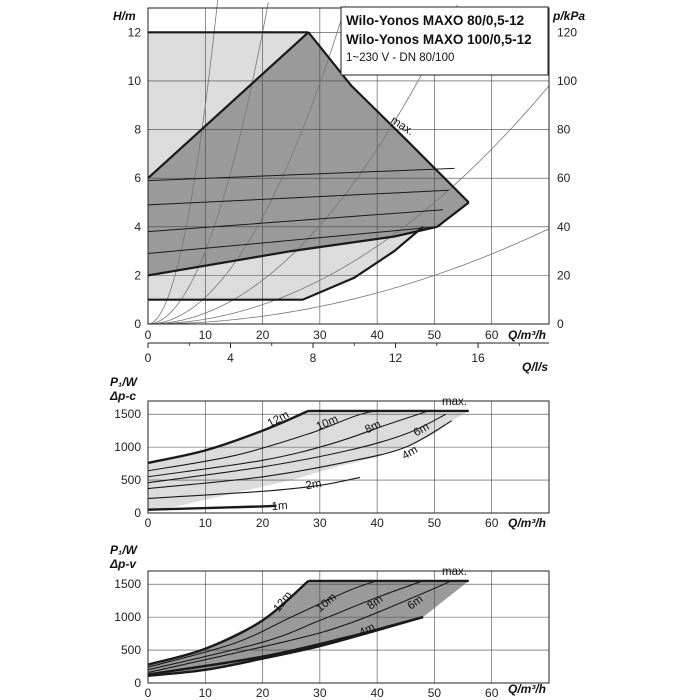 Image resolution: width=700 pixels, height=700 pixels. I want to click on pressure-y-tick-label: 120, so click(567, 32).